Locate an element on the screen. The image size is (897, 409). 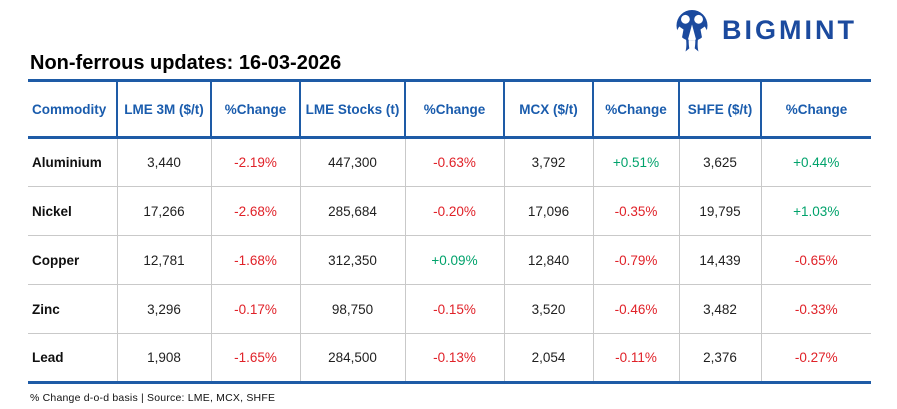
mcx-change: -0.79% is located at coordinates (635, 260).